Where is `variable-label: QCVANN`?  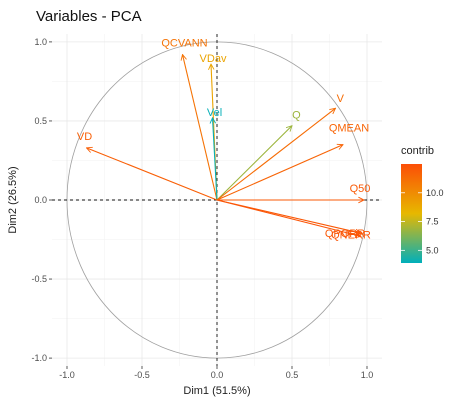
variable-label: QCVANN is located at coordinates (184, 44).